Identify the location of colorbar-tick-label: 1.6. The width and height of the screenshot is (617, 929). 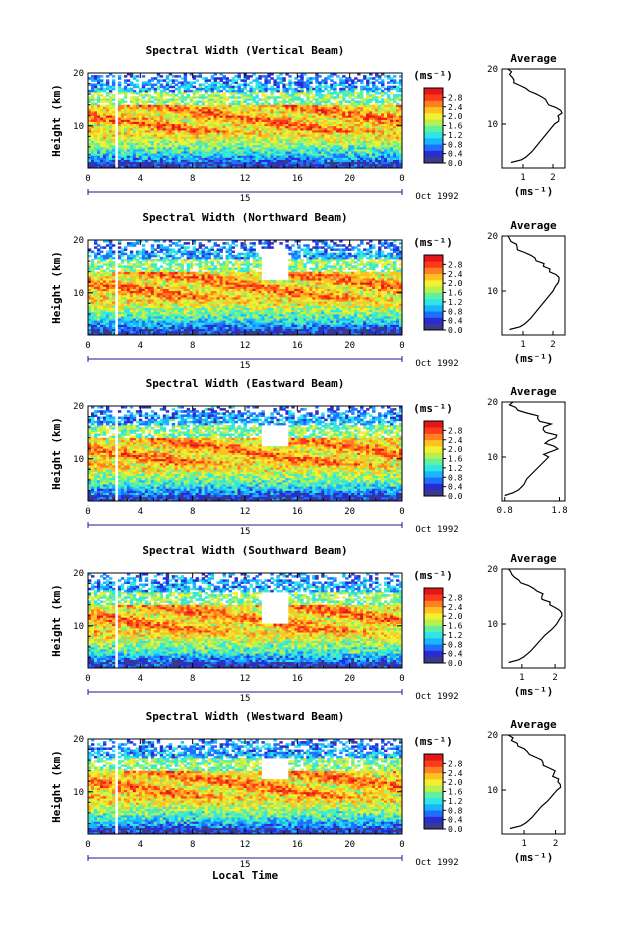
(455, 126).